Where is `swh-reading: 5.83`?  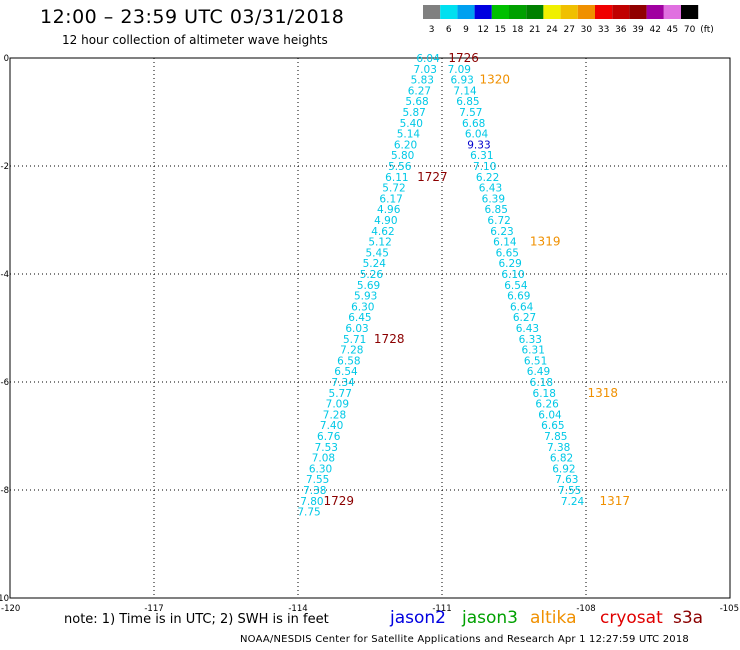
swh-reading: 5.83 is located at coordinates (422, 81).